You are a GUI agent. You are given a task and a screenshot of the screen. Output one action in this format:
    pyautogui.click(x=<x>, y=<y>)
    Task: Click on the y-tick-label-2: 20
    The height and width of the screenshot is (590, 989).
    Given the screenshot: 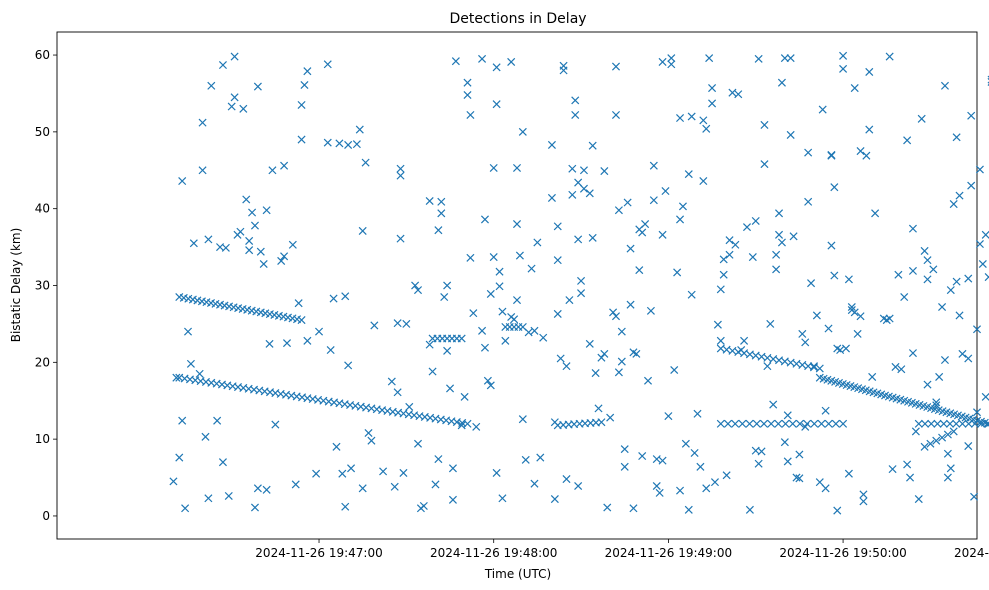 What is the action you would take?
    pyautogui.click(x=42, y=362)
    